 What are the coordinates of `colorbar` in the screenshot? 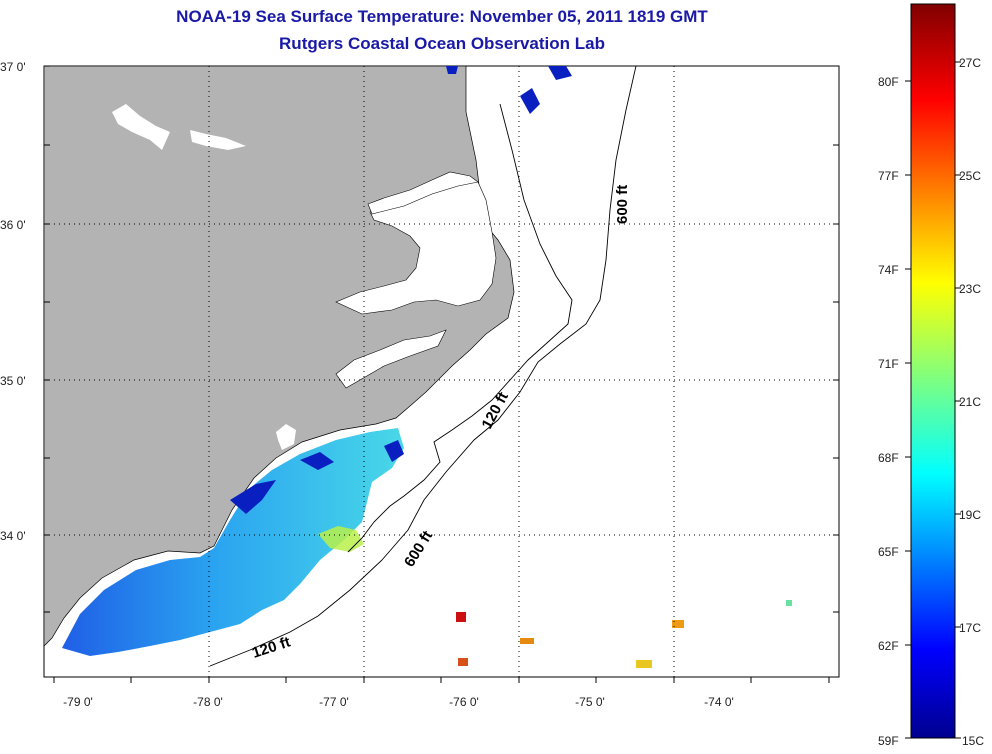 It's located at (933, 371).